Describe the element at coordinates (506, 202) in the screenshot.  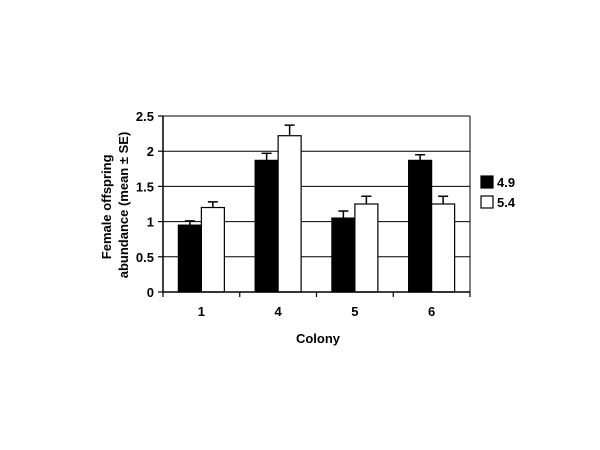
I see `legend-label: 5.4` at that location.